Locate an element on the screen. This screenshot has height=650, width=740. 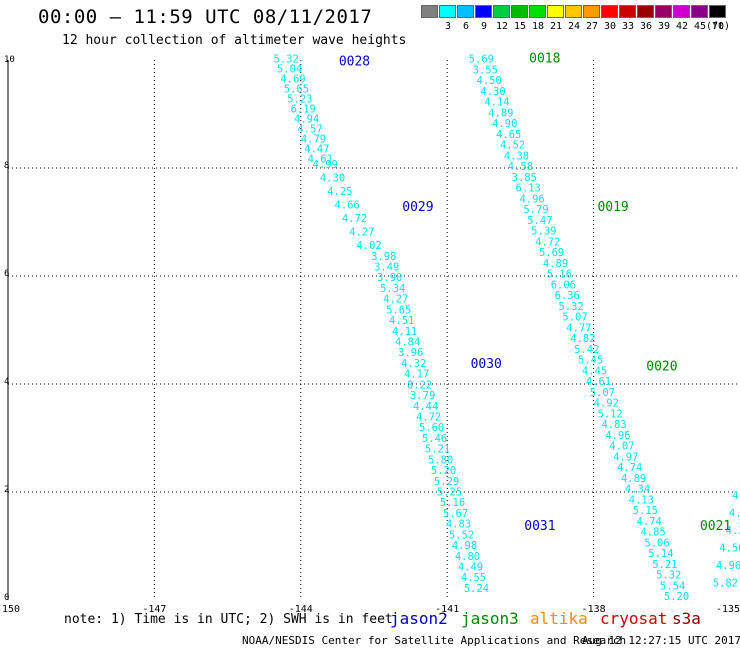
wave-height-value: 4.66 is located at coordinates (347, 206).